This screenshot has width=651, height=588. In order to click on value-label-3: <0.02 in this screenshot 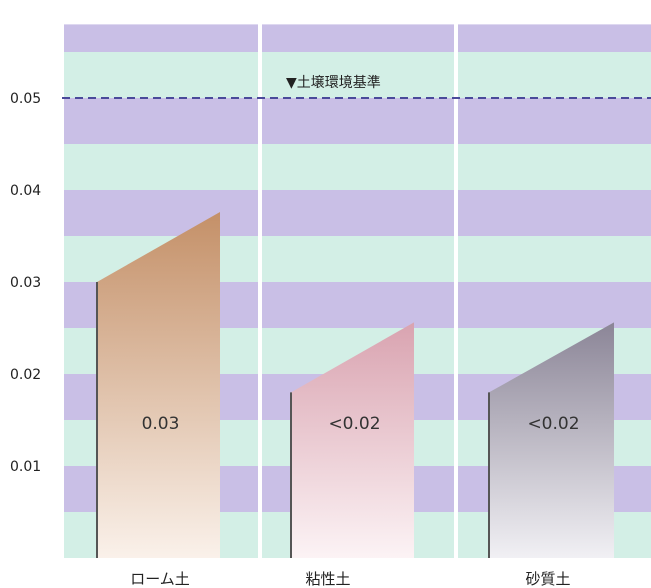, I will do `click(553, 424)`.